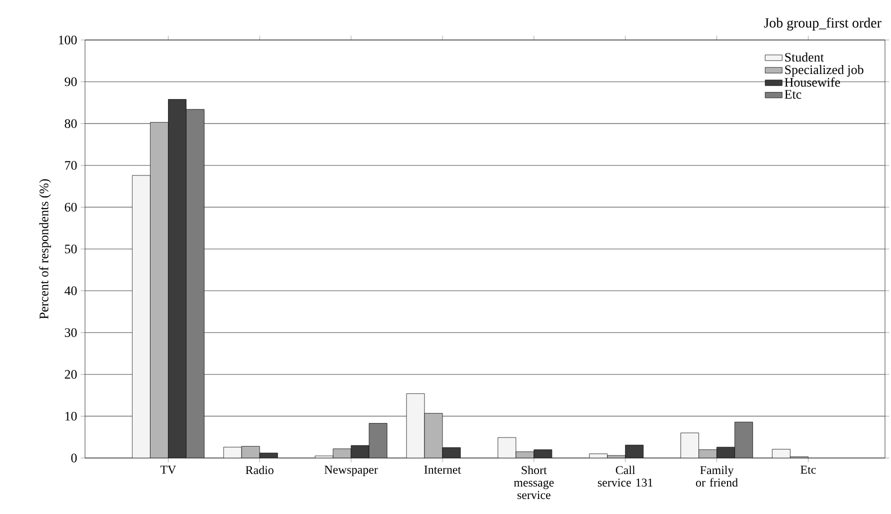 The width and height of the screenshot is (891, 514). Describe the element at coordinates (793, 94) in the screenshot. I see `legend-label: Etc` at that location.